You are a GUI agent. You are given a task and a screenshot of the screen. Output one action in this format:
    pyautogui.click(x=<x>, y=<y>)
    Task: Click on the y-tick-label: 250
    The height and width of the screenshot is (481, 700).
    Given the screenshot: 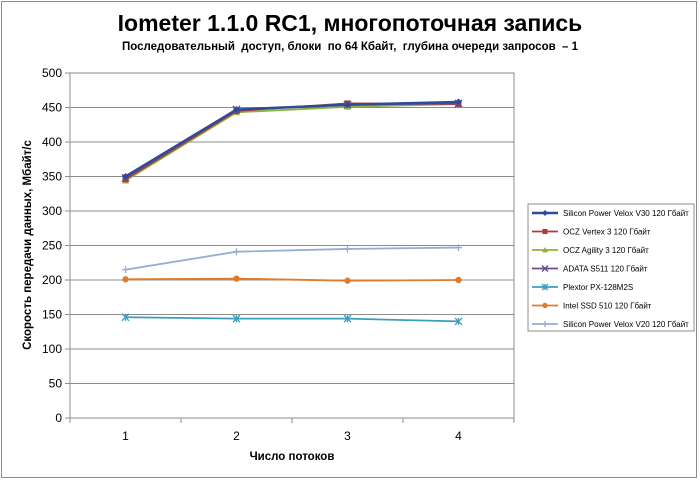 What is the action you would take?
    pyautogui.click(x=52, y=246)
    